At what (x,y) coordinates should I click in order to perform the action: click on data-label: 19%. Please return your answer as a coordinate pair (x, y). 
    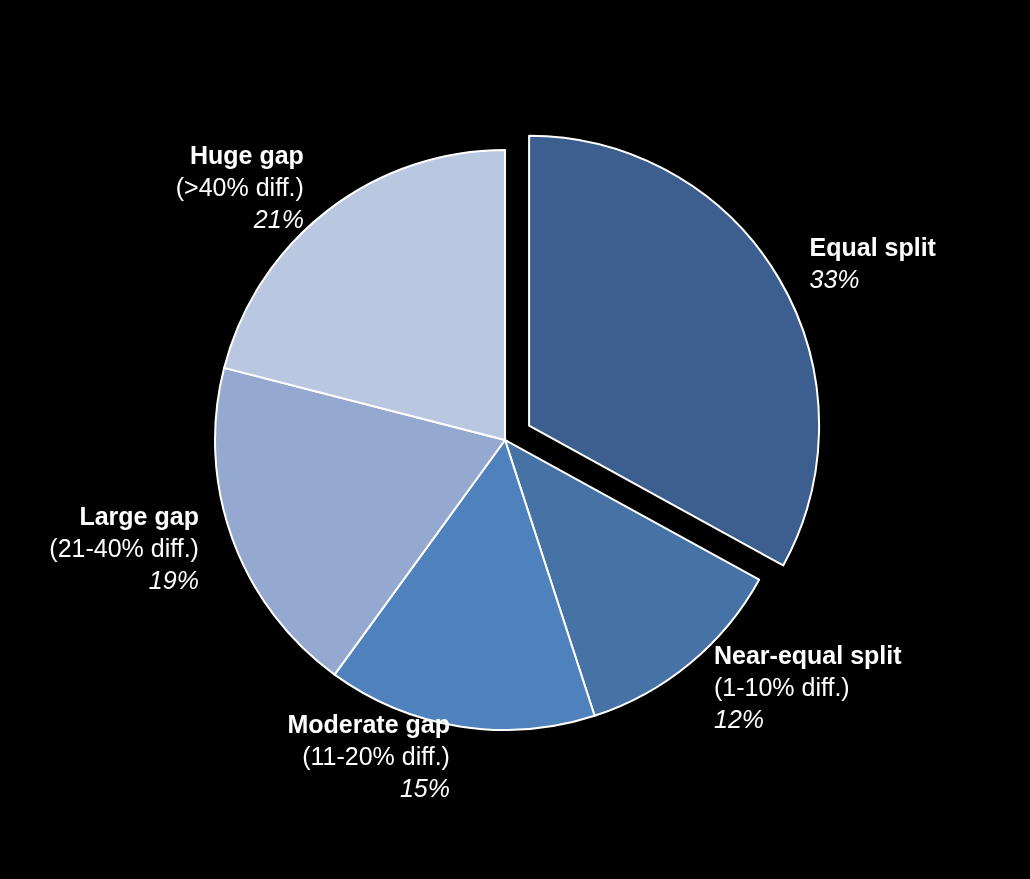
    Looking at the image, I should click on (173, 580).